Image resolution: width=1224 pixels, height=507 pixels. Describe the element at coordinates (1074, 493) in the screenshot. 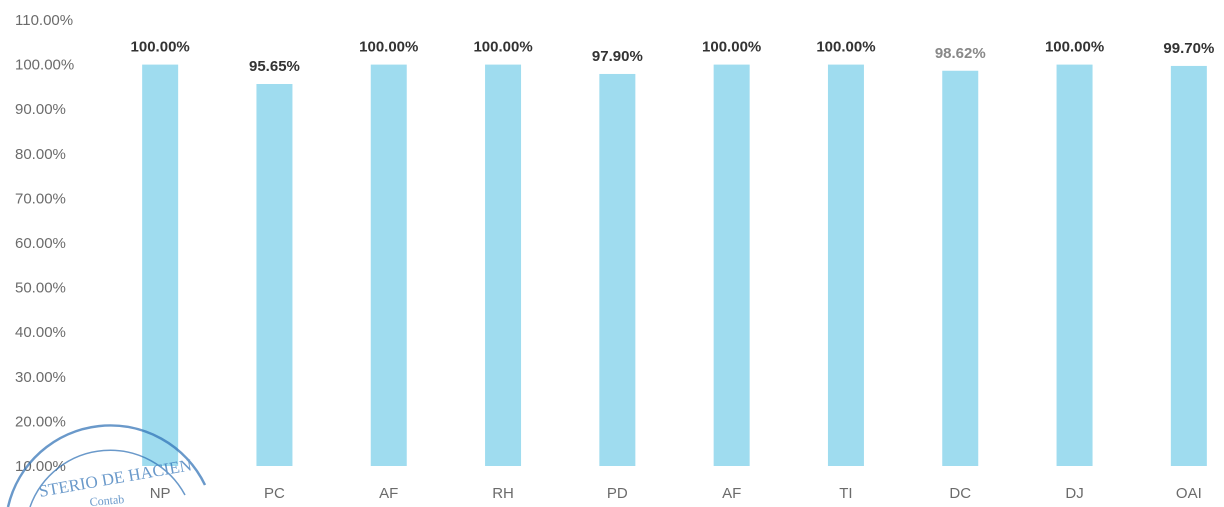

I see `x-tick-label: DJ` at that location.